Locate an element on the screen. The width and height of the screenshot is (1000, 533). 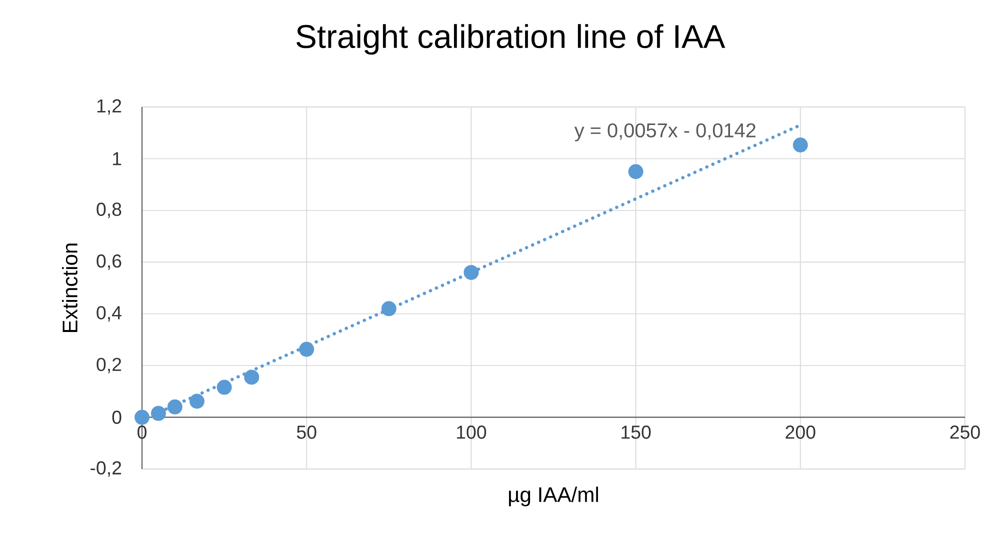
y-tick-label: 0 is located at coordinates (117, 417).